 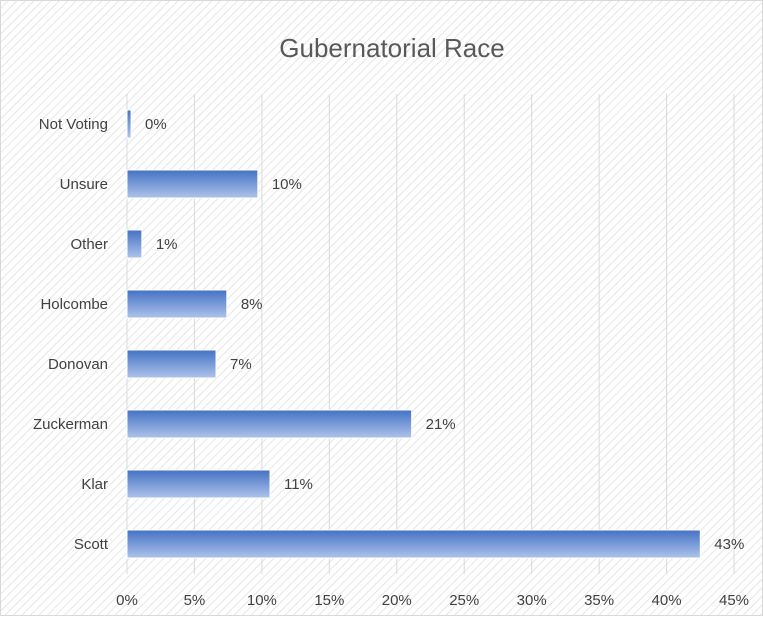 I want to click on x-tick-label: 15%, so click(x=329, y=600).